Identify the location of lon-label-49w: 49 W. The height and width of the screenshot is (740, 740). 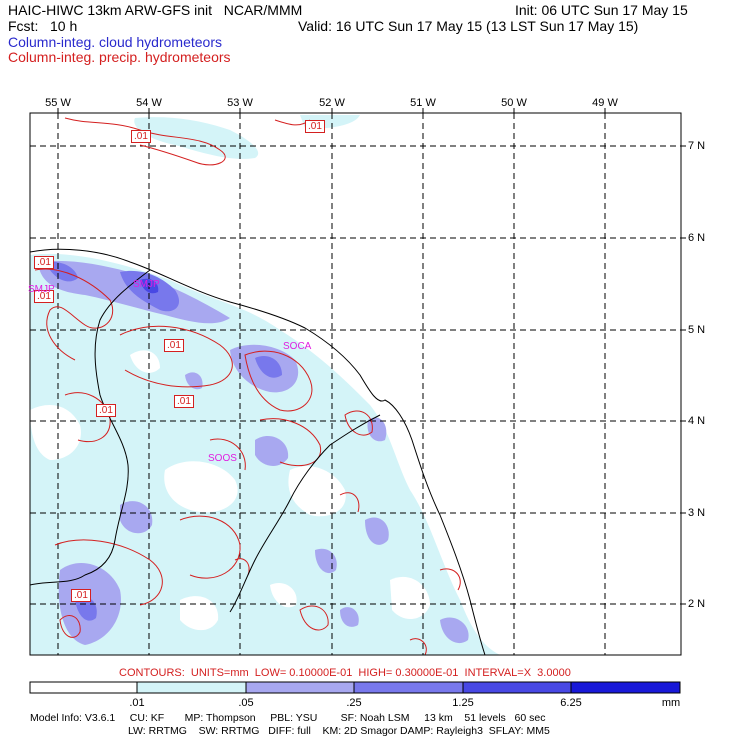
(605, 103).